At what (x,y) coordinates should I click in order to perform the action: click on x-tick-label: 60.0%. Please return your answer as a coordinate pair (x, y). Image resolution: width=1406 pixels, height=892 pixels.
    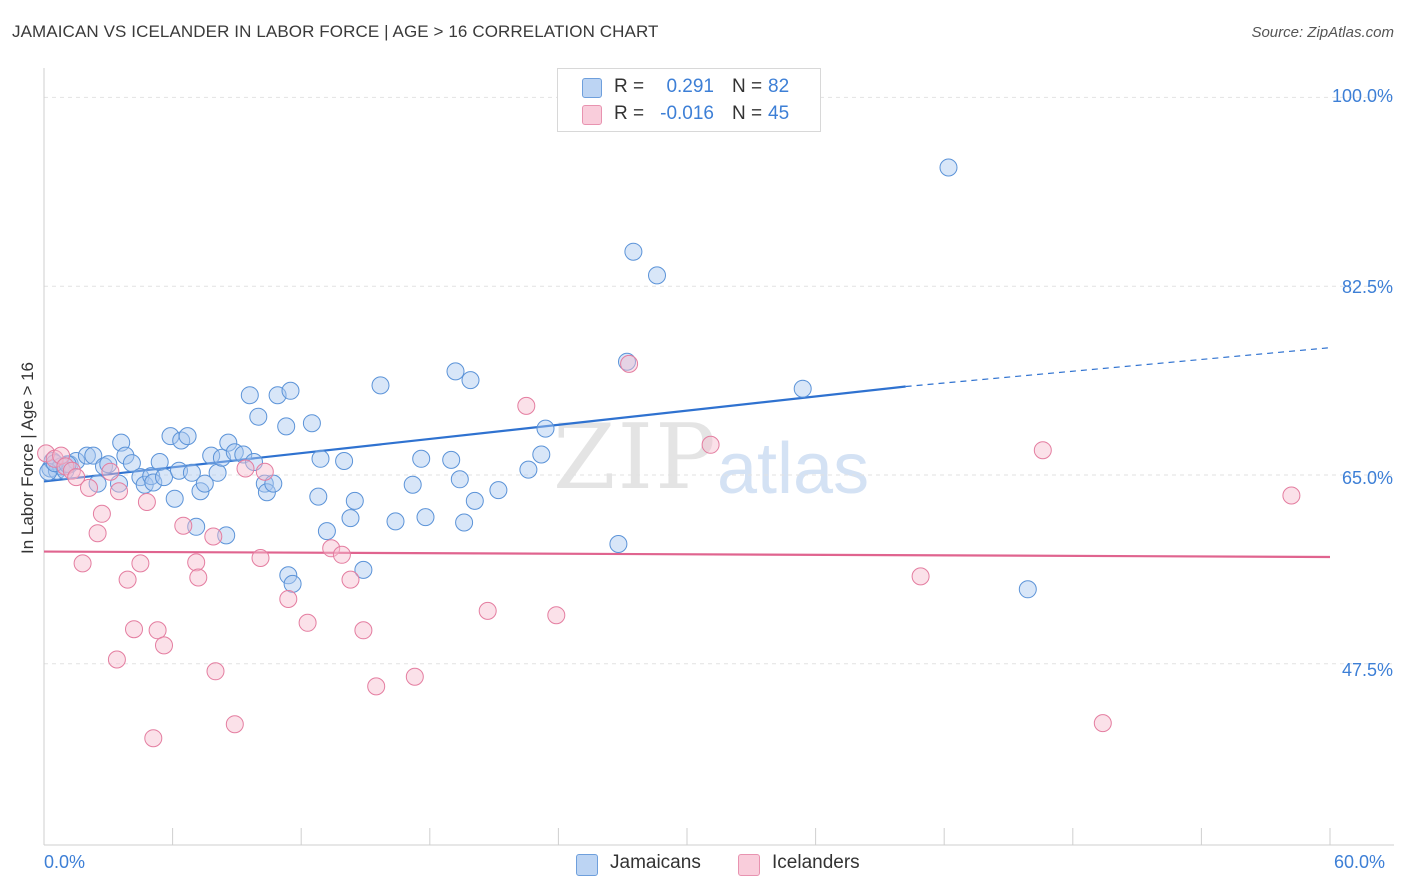
    Looking at the image, I should click on (1360, 862).